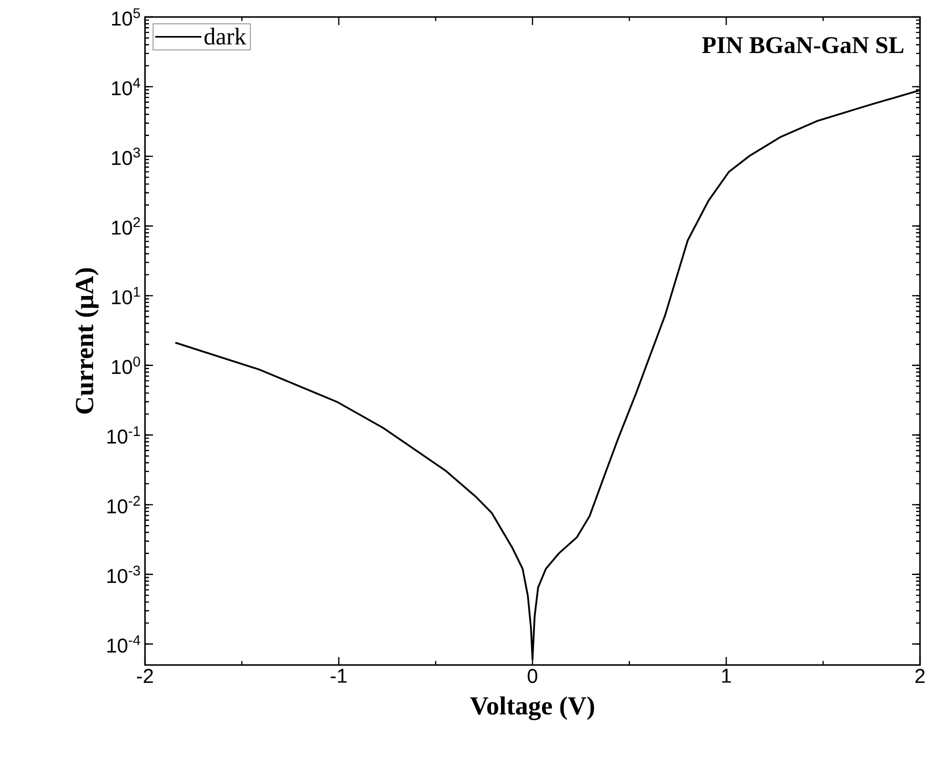 The height and width of the screenshot is (771, 930). I want to click on y-tick-label: 10$^{2}$, so click(126, 226).